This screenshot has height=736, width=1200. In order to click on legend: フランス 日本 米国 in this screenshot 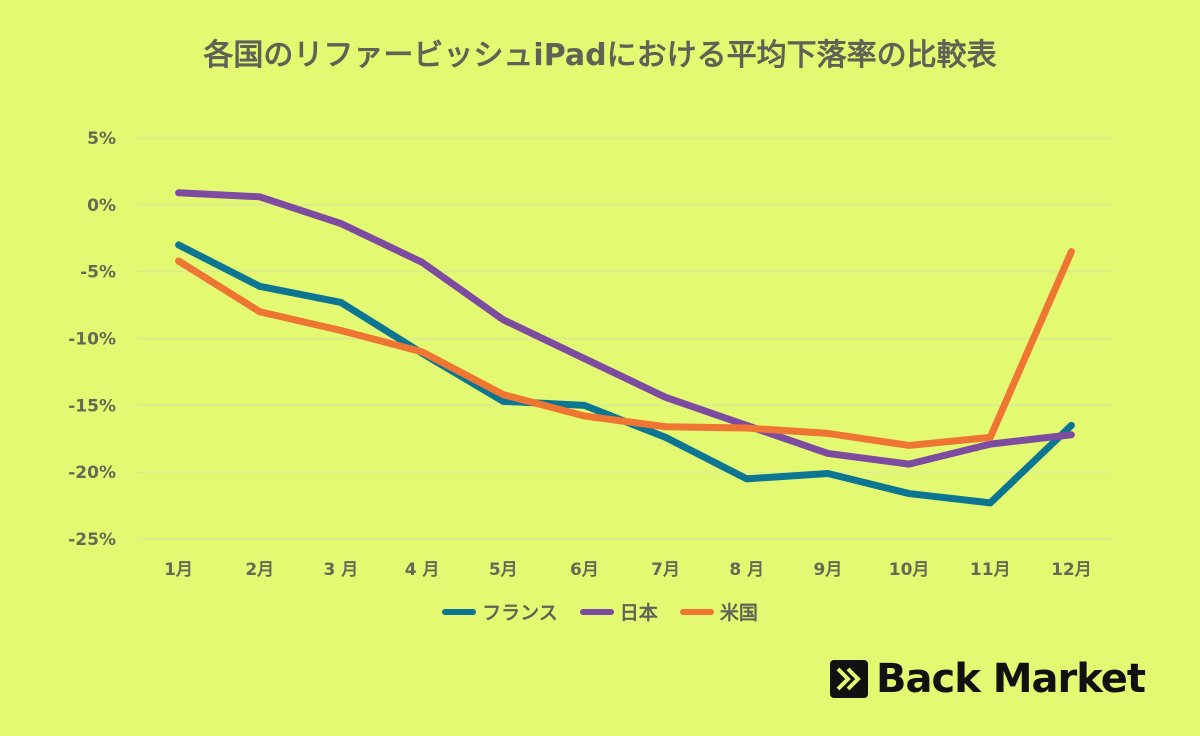, I will do `click(600, 611)`.